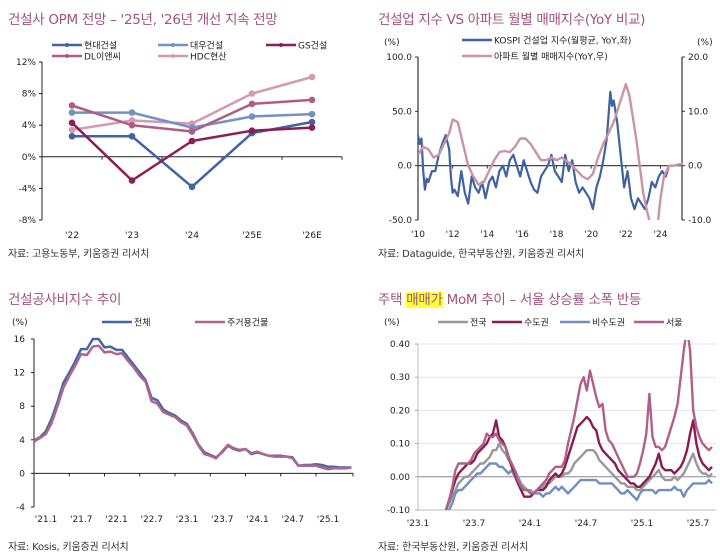 Image resolution: width=720 pixels, height=553 pixels. What do you see at coordinates (20, 508) in the screenshot?
I see `c3-y-tick-label: -4` at bounding box center [20, 508].